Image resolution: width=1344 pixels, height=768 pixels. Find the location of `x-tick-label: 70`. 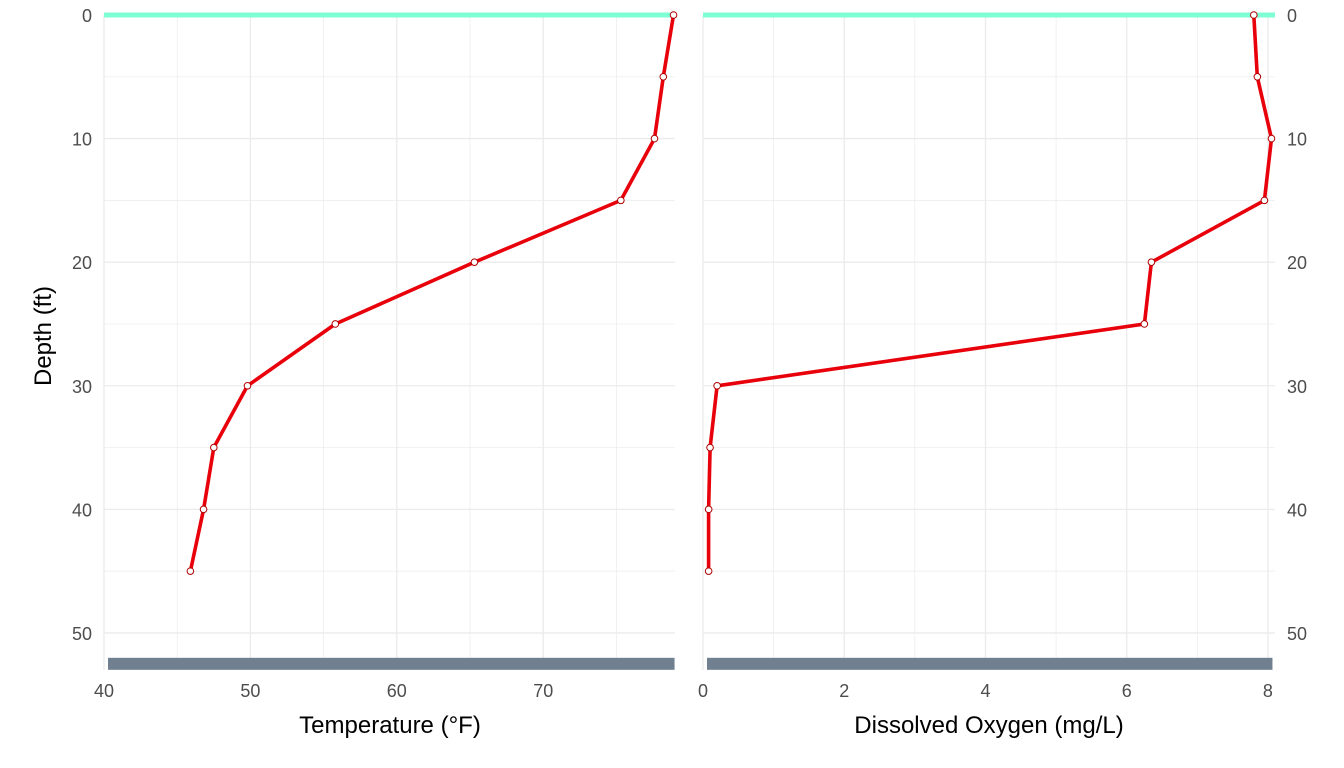

x-tick-label: 70 is located at coordinates (543, 691).